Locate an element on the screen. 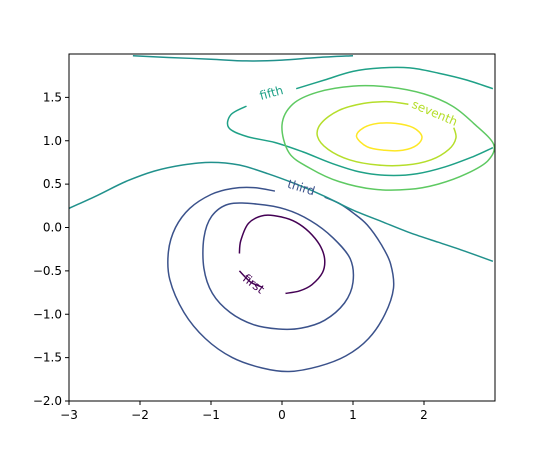 The width and height of the screenshot is (550, 450). x-tick-label: 1 is located at coordinates (353, 415).